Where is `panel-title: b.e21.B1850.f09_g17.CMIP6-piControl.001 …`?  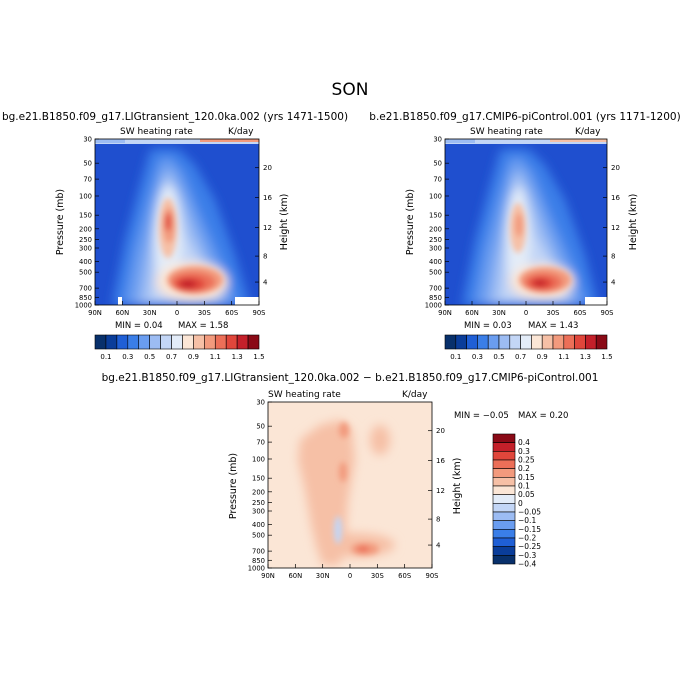 panel-title: b.e21.B1850.f09_g17.CMIP6-piControl.001 … is located at coordinates (524, 117).